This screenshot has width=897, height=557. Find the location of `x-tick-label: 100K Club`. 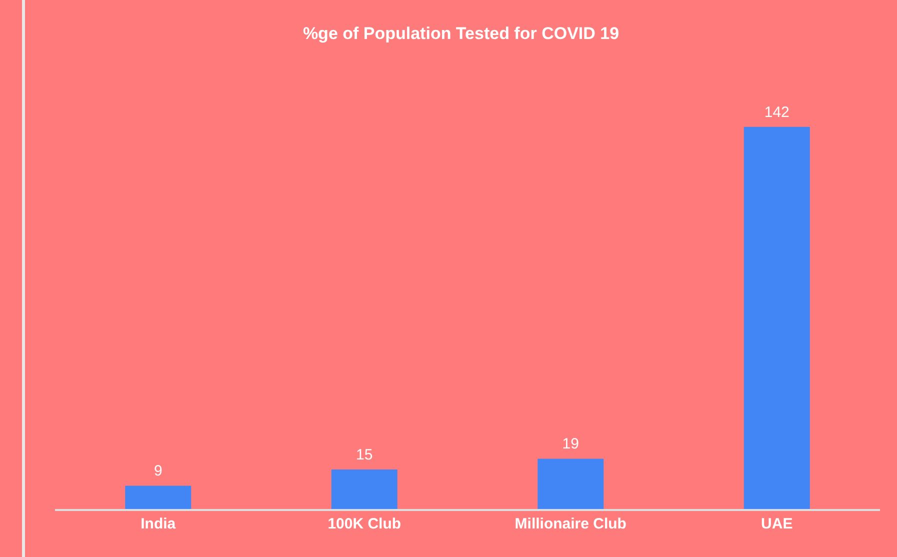

x-tick-label: 100K Club is located at coordinates (365, 524).